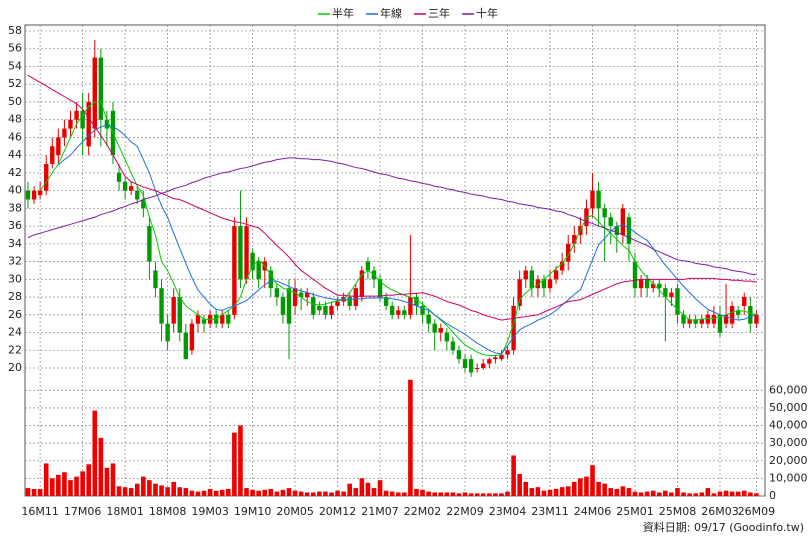 The image size is (808, 540). I want to click on y2-tick-label: 30,000, so click(788, 442).